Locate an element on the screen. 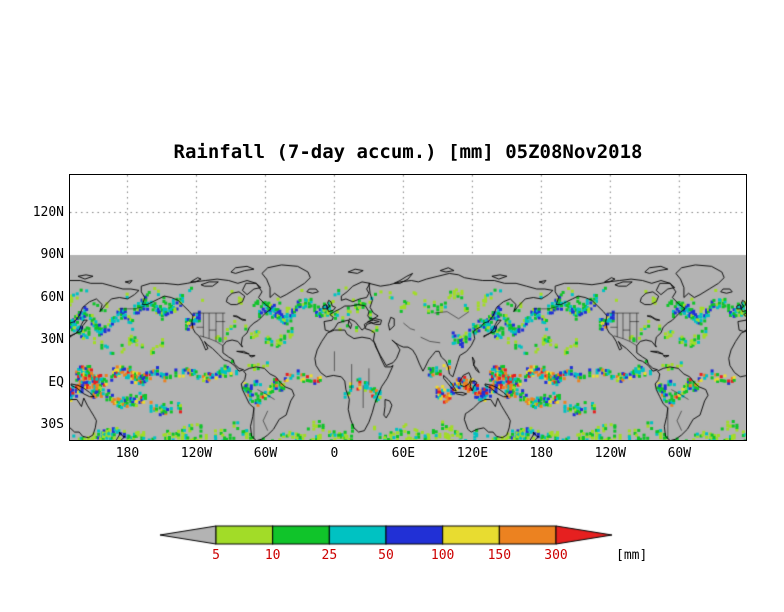  colorbar-level-label: 300 is located at coordinates (556, 555).